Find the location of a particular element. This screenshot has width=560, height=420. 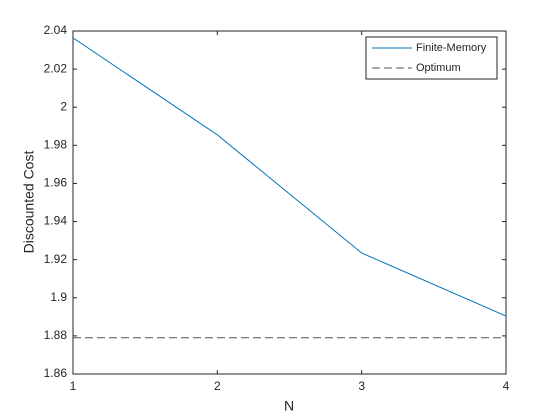

x-tick-label: 3 is located at coordinates (361, 386).